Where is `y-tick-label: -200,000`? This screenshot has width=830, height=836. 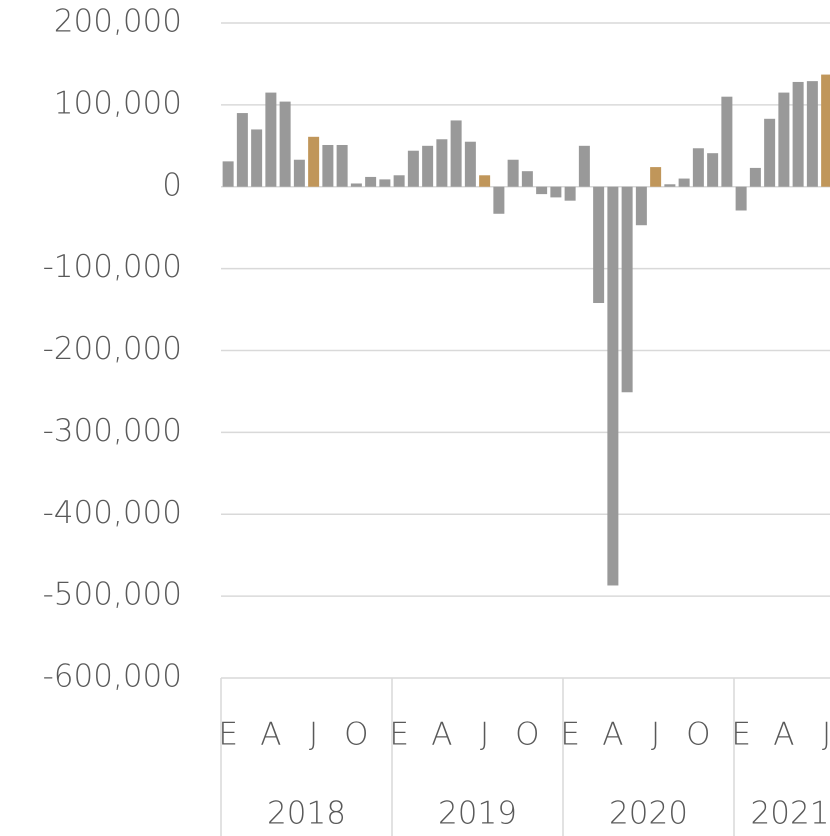 y-tick-label: -200,000 is located at coordinates (112, 349).